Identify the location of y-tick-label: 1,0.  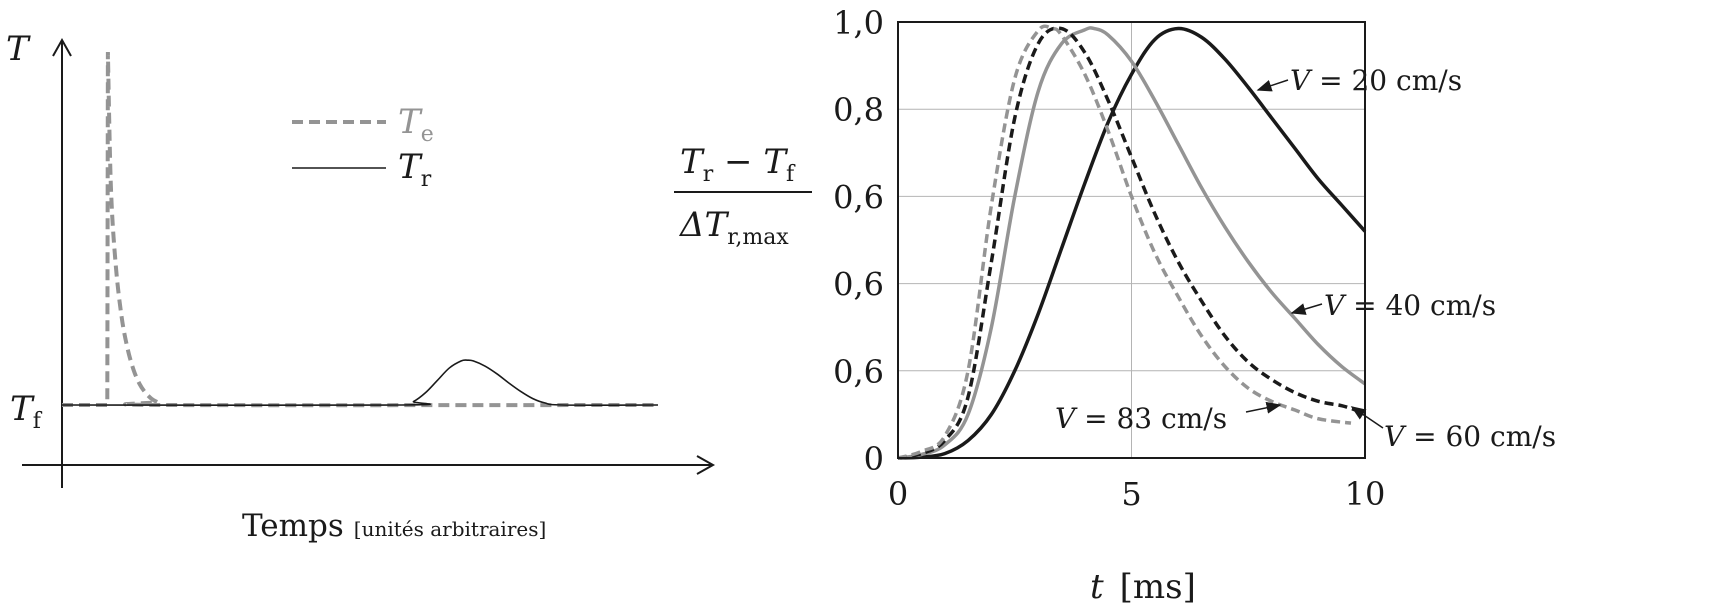
(858, 23).